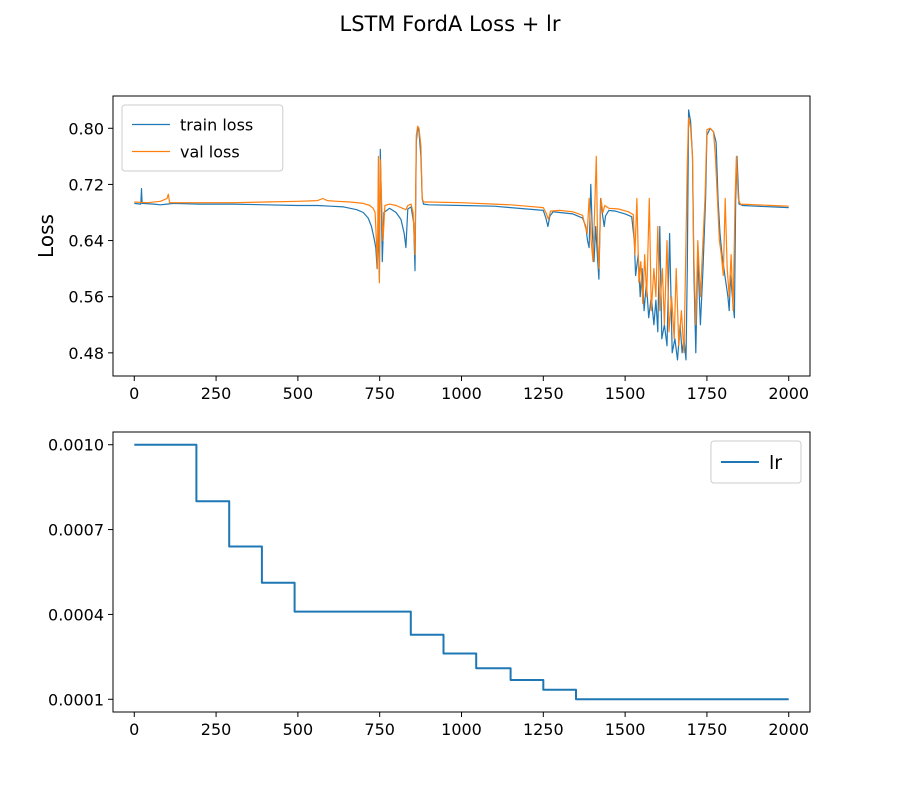 The height and width of the screenshot is (800, 900). What do you see at coordinates (86, 241) in the screenshot?
I see `y-tick-label: 0.64` at bounding box center [86, 241].